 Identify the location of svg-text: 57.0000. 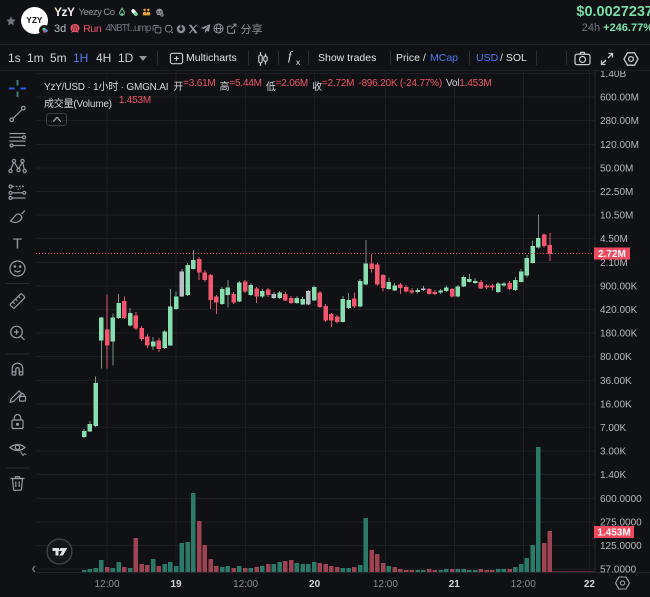
(618, 570).